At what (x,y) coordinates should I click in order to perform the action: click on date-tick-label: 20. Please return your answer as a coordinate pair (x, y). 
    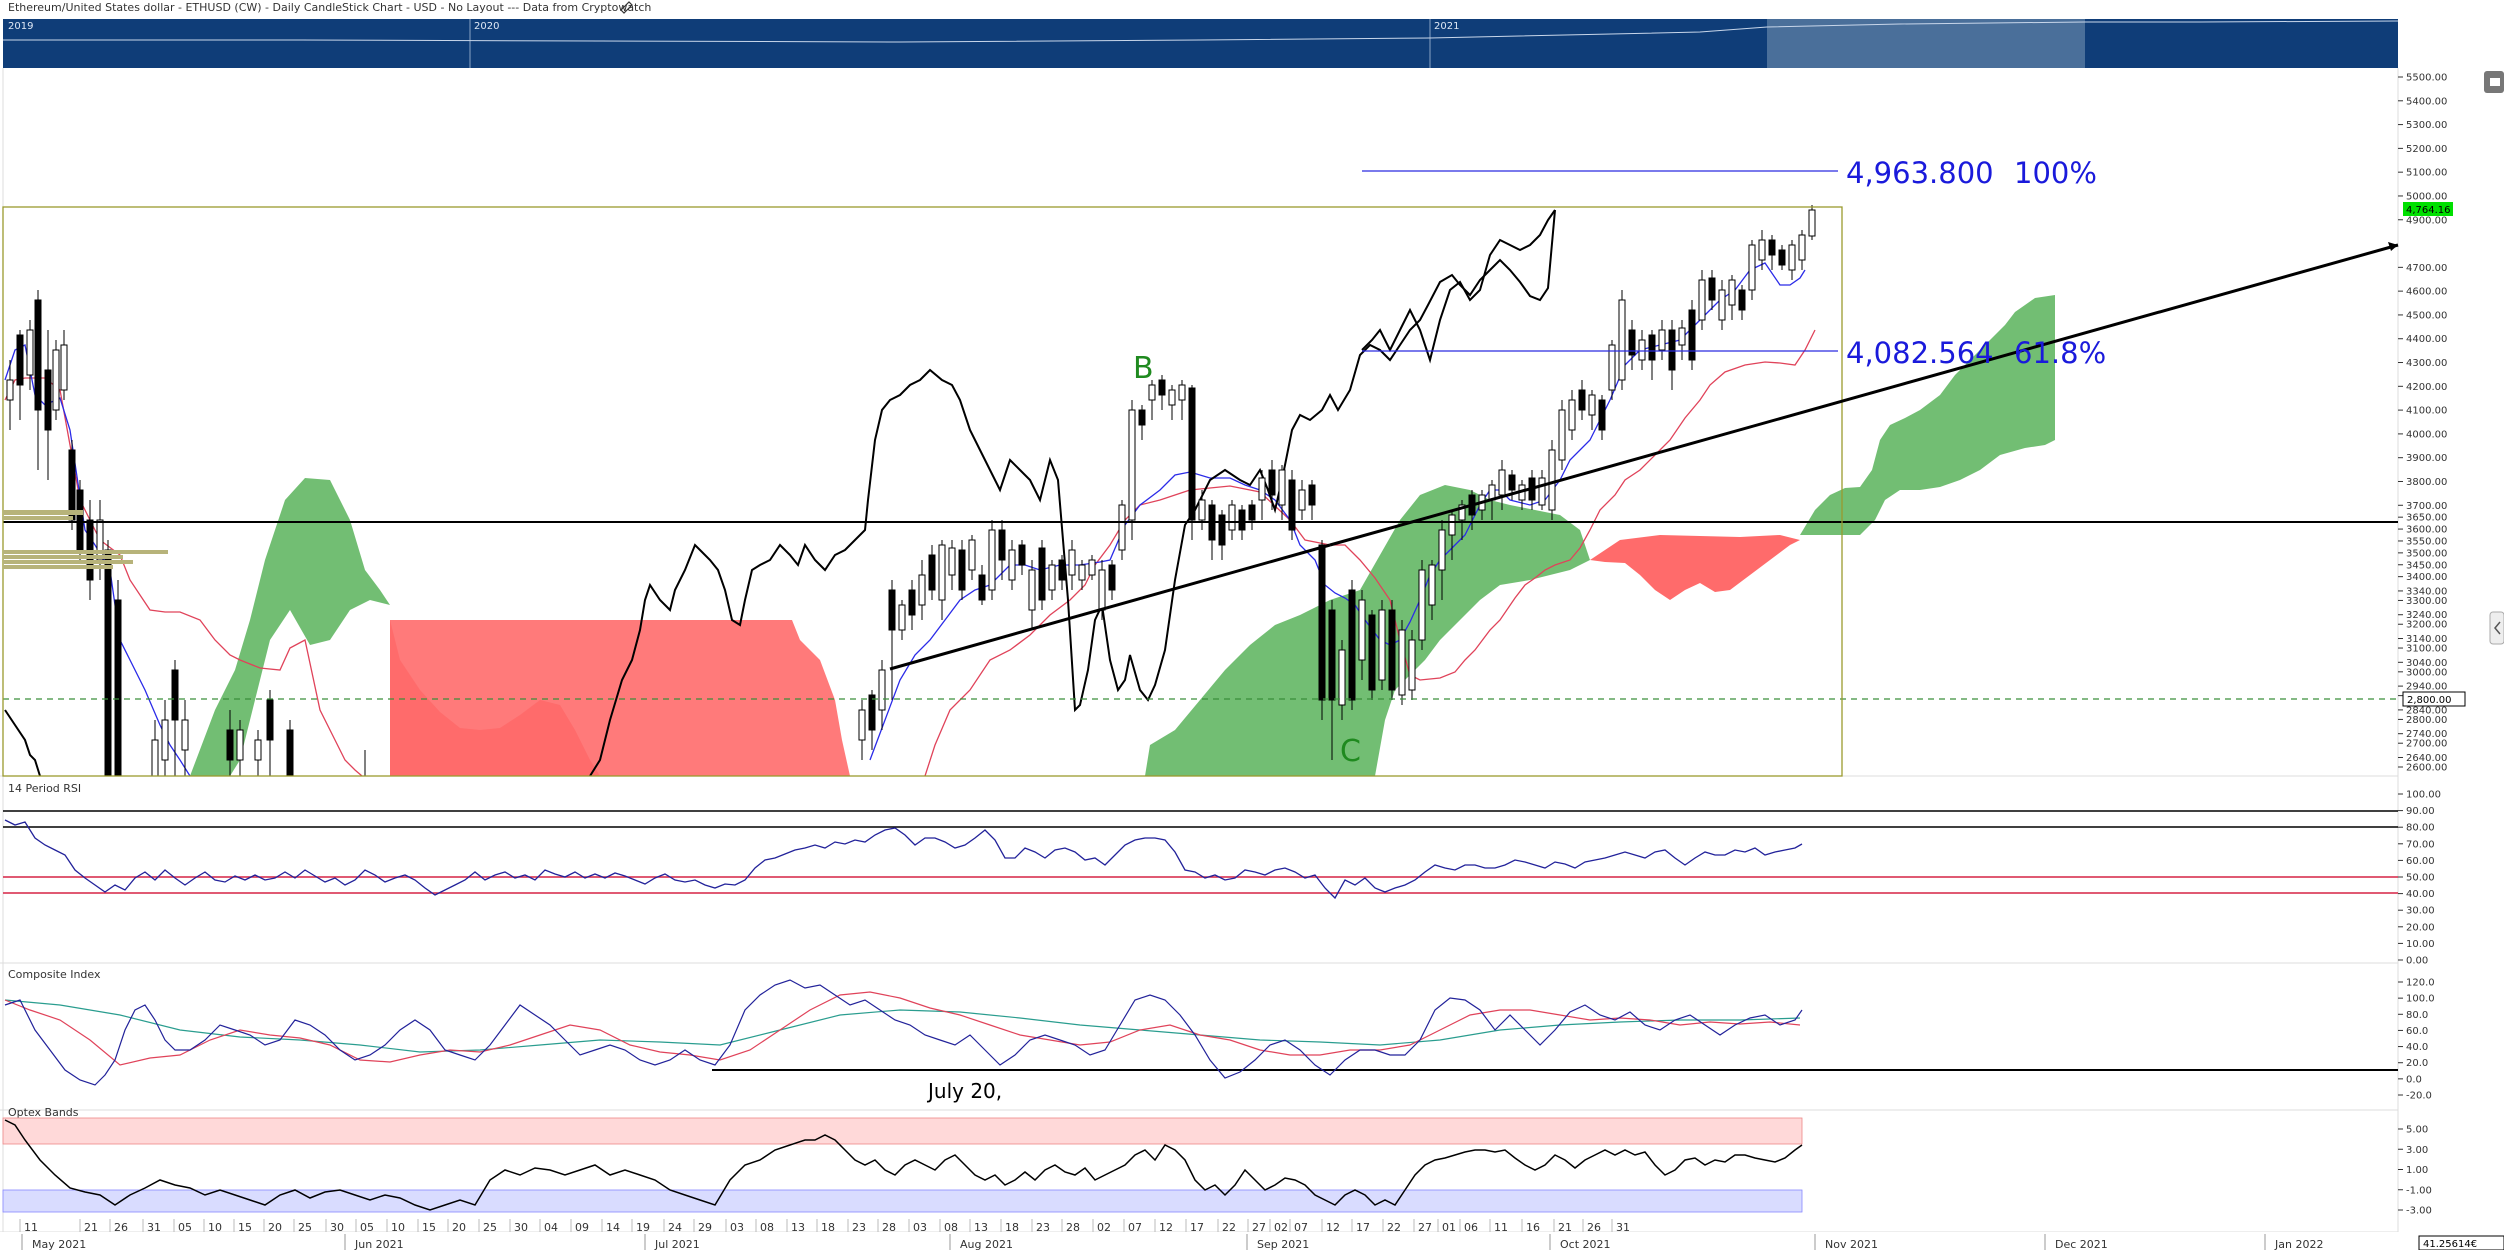
    Looking at the image, I should click on (459, 1227).